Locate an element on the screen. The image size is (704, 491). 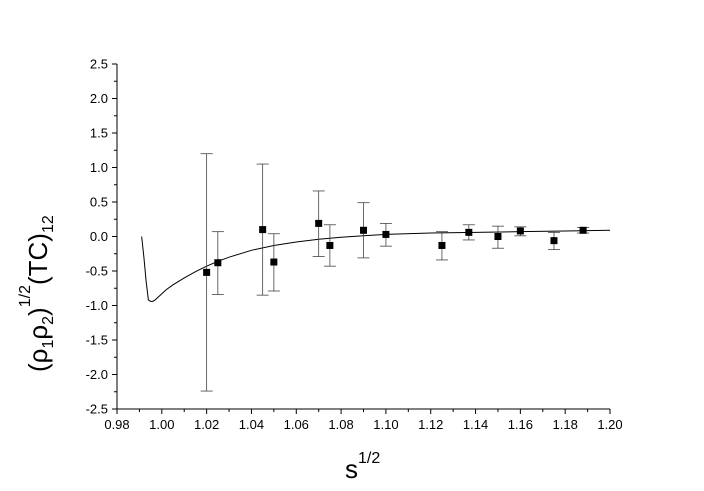
x-tick-label: 1.00 is located at coordinates (161, 424).